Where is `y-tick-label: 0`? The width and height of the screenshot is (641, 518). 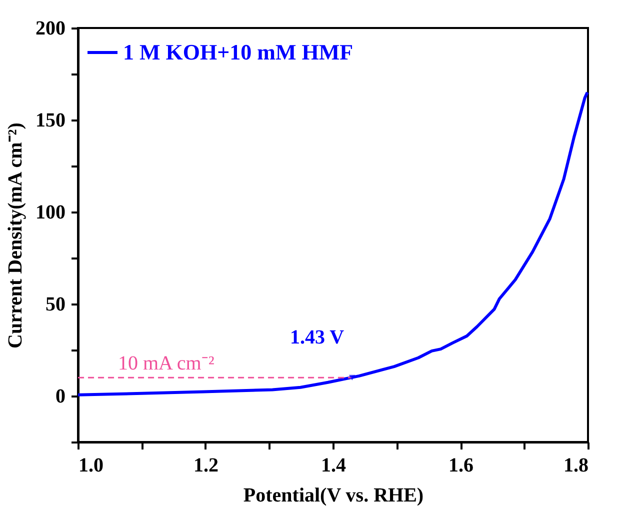
y-tick-label: 0 is located at coordinates (61, 397).